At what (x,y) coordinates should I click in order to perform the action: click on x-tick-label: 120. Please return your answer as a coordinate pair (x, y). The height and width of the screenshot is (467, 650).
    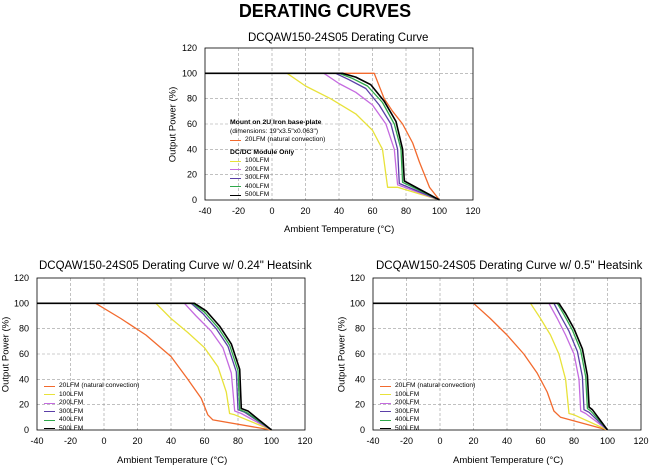
    Looking at the image, I should click on (640, 441).